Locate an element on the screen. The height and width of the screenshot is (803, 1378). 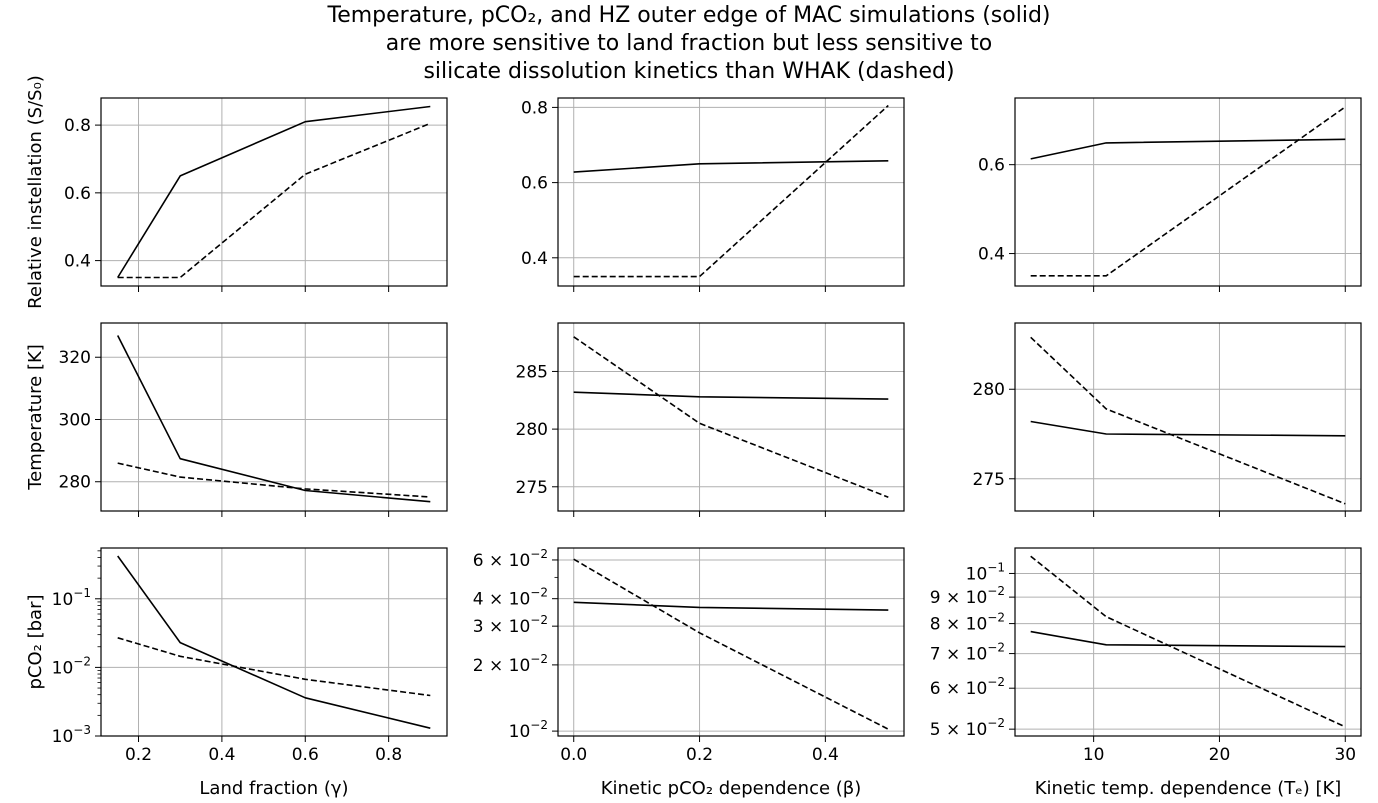
y-tick-label: 10⁻³ is located at coordinates (71, 735).